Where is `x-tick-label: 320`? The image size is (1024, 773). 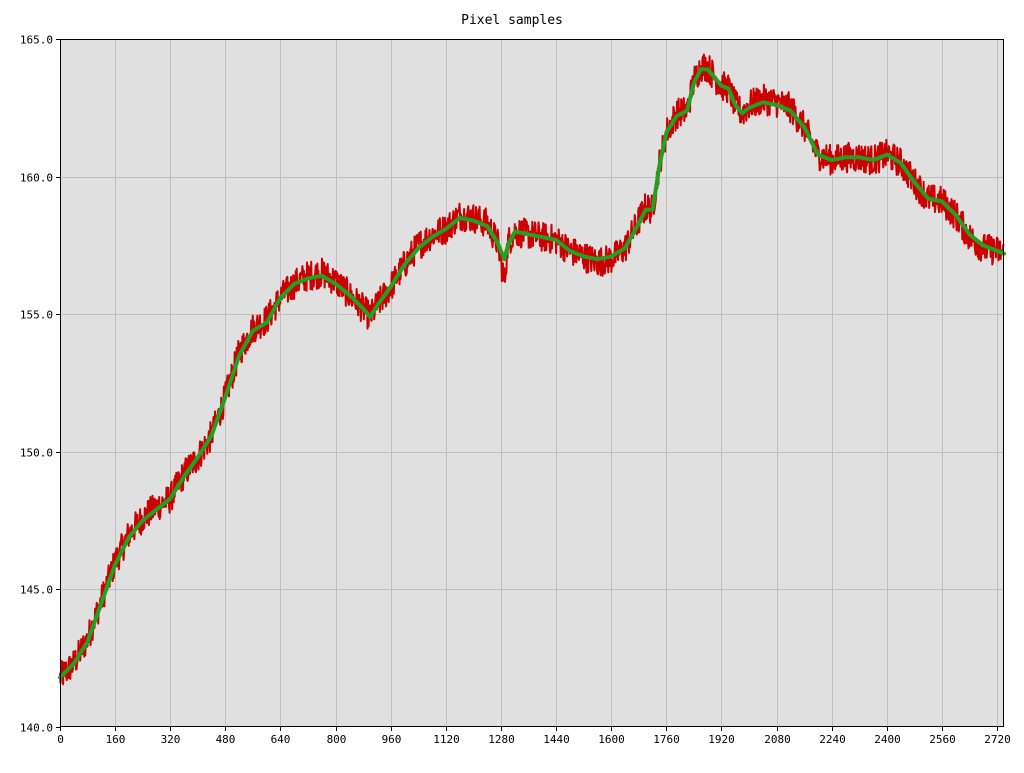 x-tick-label: 320 is located at coordinates (171, 739).